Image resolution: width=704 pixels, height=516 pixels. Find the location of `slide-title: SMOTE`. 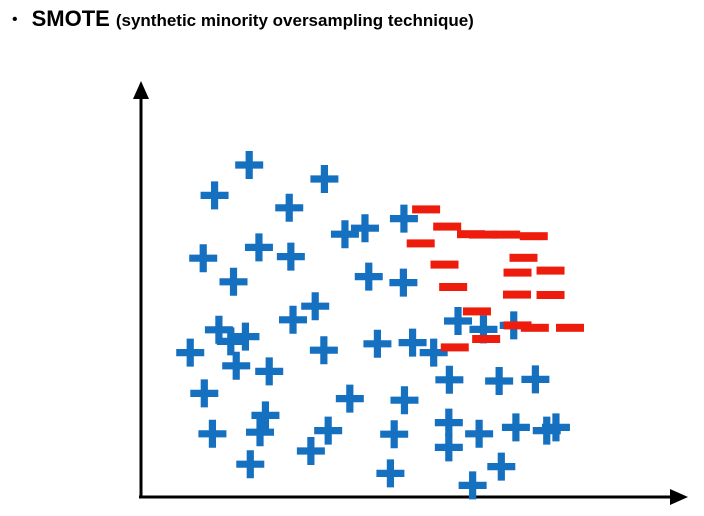

slide-title: SMOTE is located at coordinates (70, 18).